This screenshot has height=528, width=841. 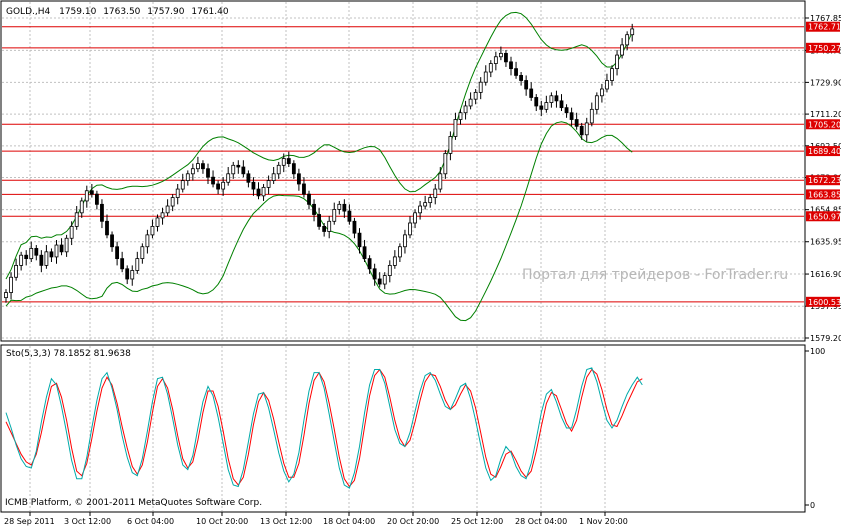 I want to click on price-tick-label: 1767.85, so click(x=825, y=18).